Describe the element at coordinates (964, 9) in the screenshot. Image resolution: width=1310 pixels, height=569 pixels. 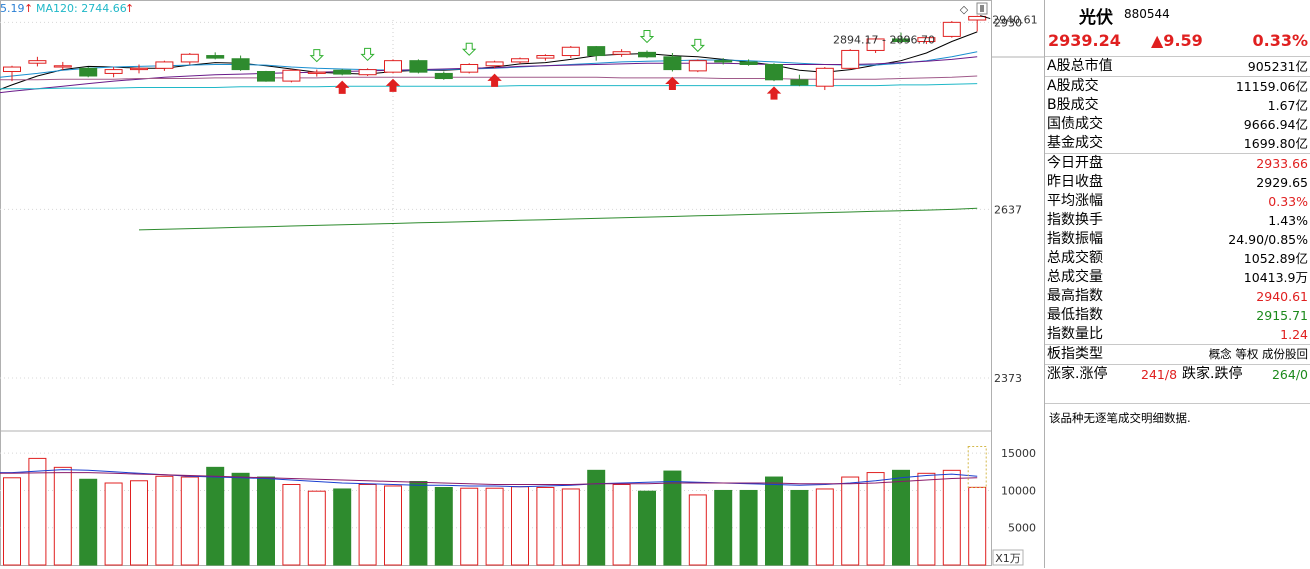
I see `diamond-icon: ◇` at that location.